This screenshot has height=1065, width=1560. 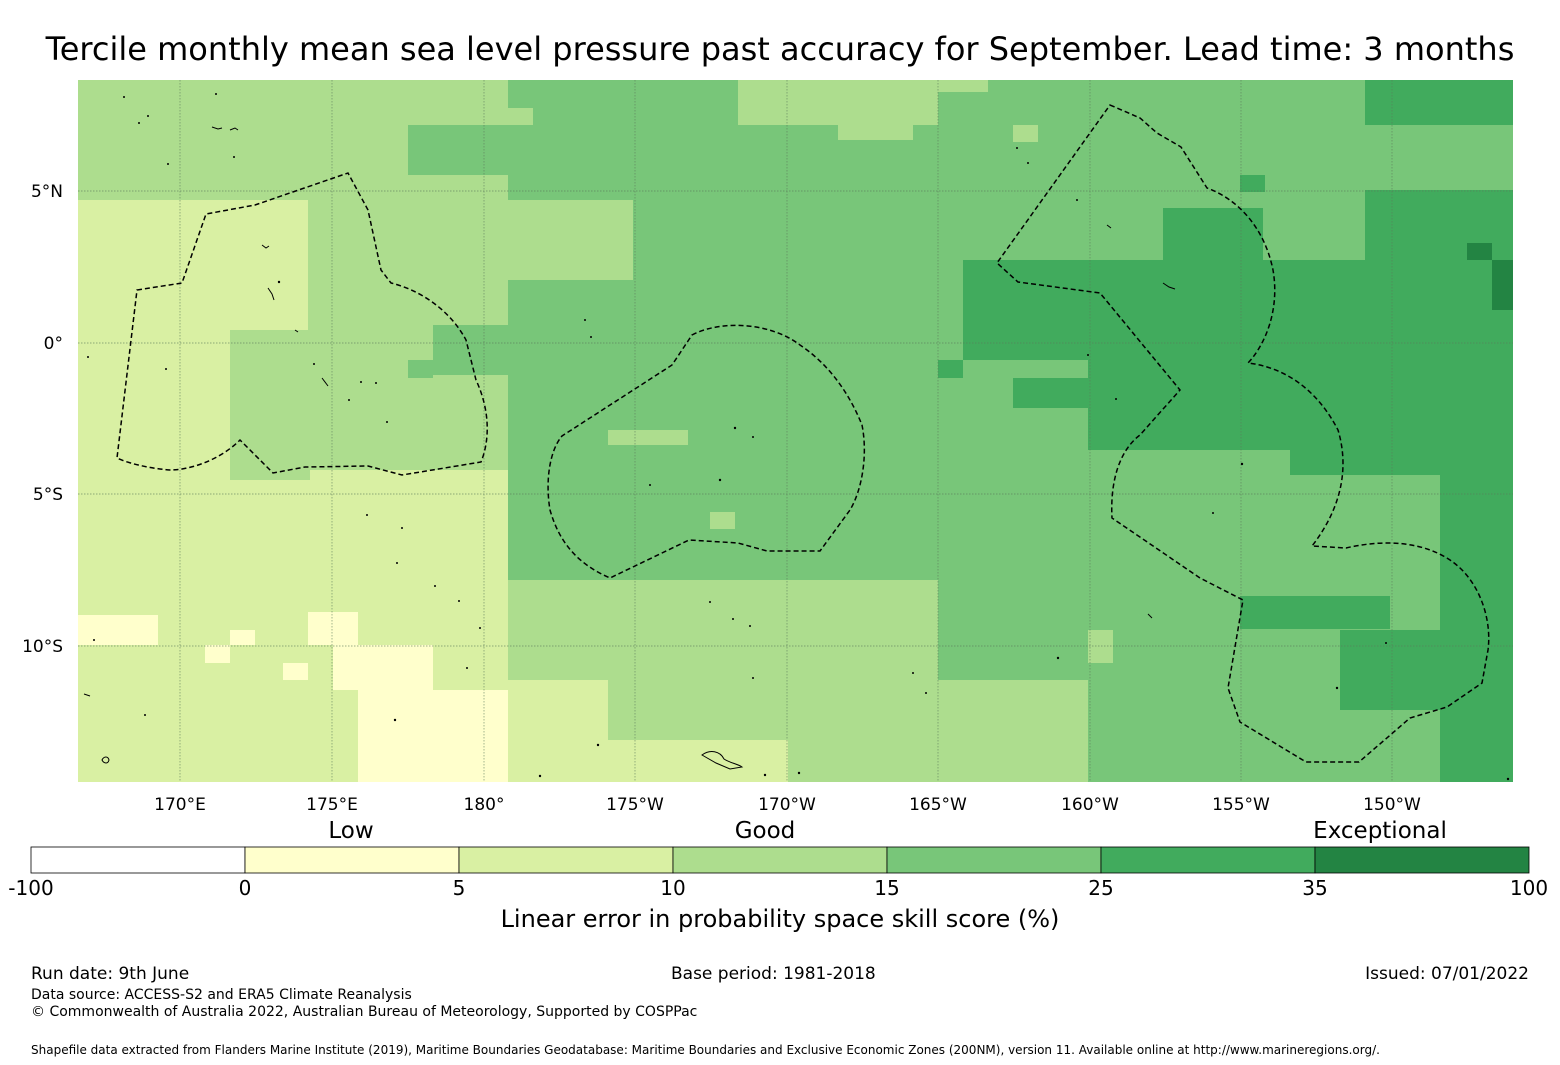 I want to click on eez-boundary-west, so click(x=302, y=324).